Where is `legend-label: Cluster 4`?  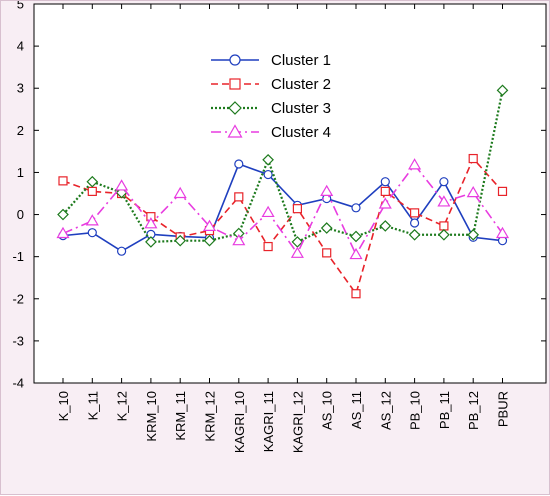 legend-label: Cluster 4 is located at coordinates (301, 132).